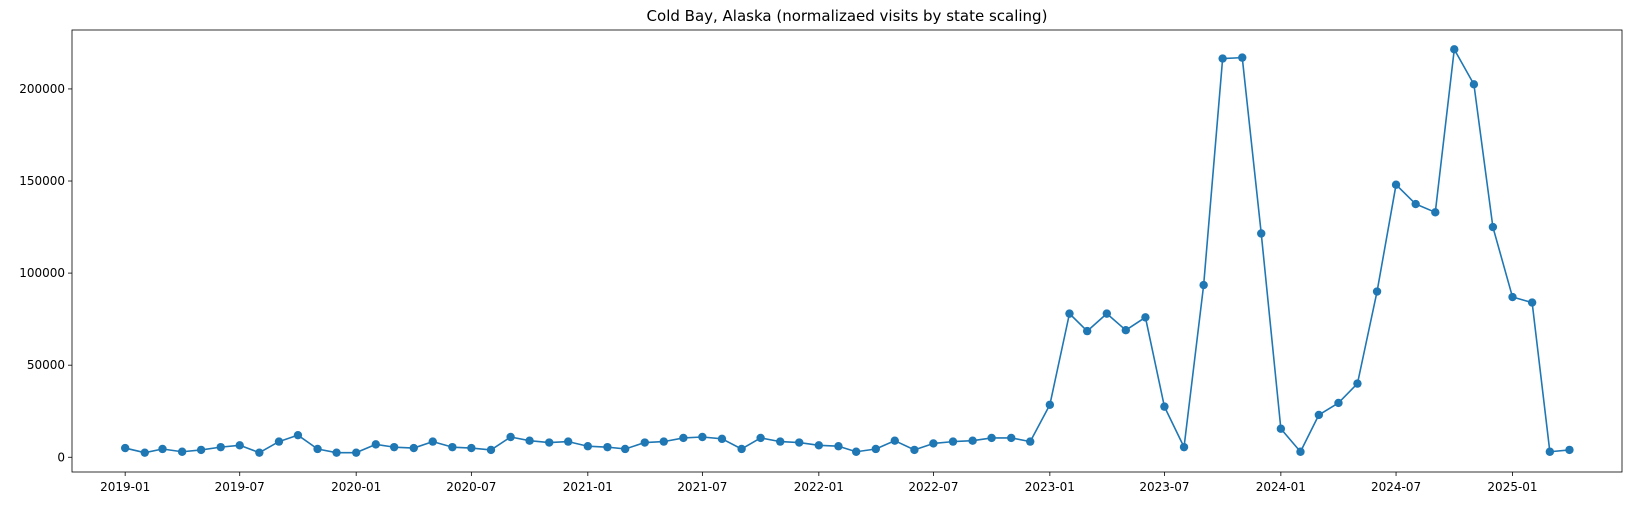 The height and width of the screenshot is (526, 1632). Describe the element at coordinates (61, 457) in the screenshot. I see `y-tick-label: 0` at that location.